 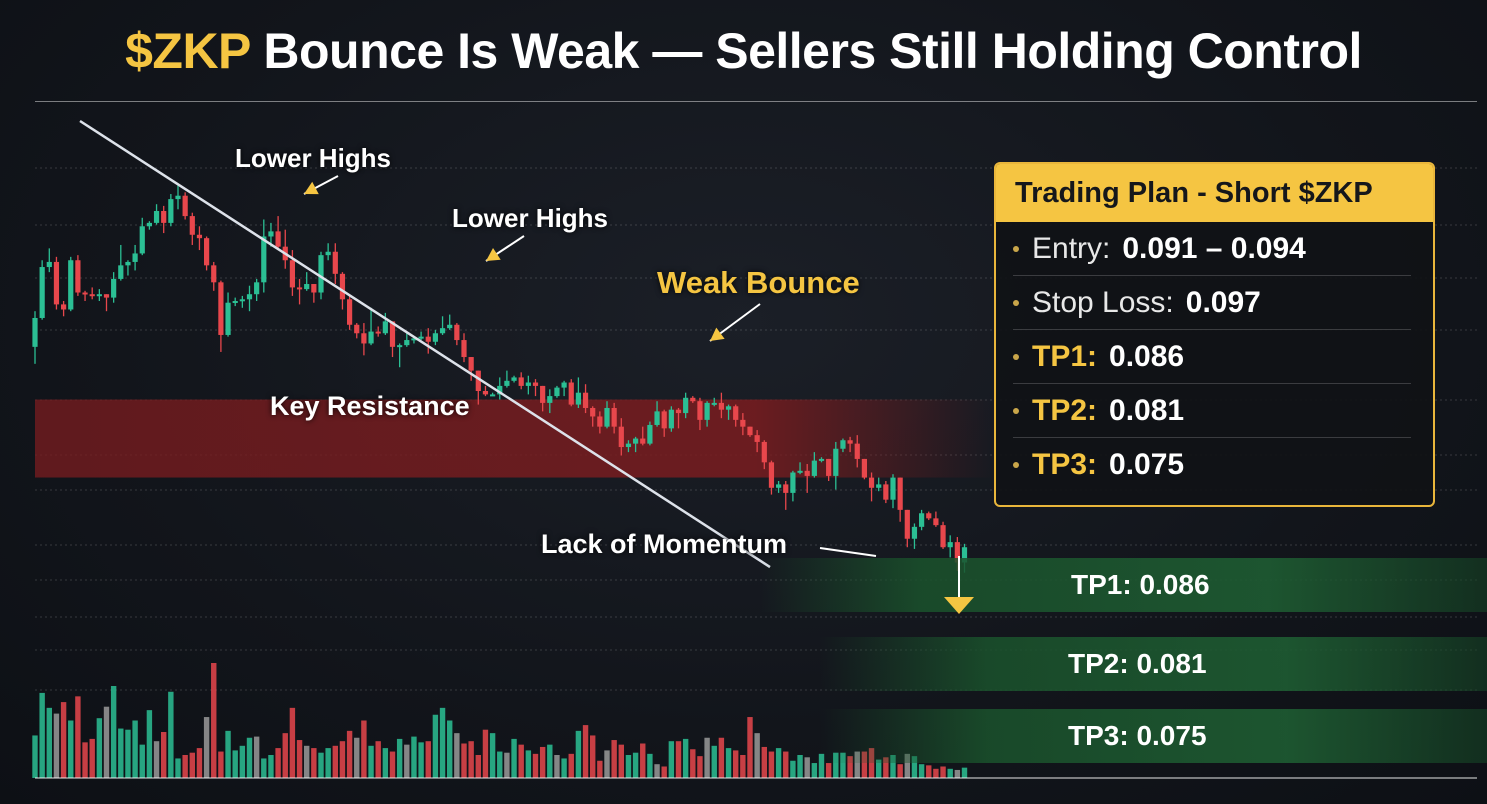 What do you see at coordinates (1147, 410) in the screenshot?
I see `tp2-value: 0.081` at bounding box center [1147, 410].